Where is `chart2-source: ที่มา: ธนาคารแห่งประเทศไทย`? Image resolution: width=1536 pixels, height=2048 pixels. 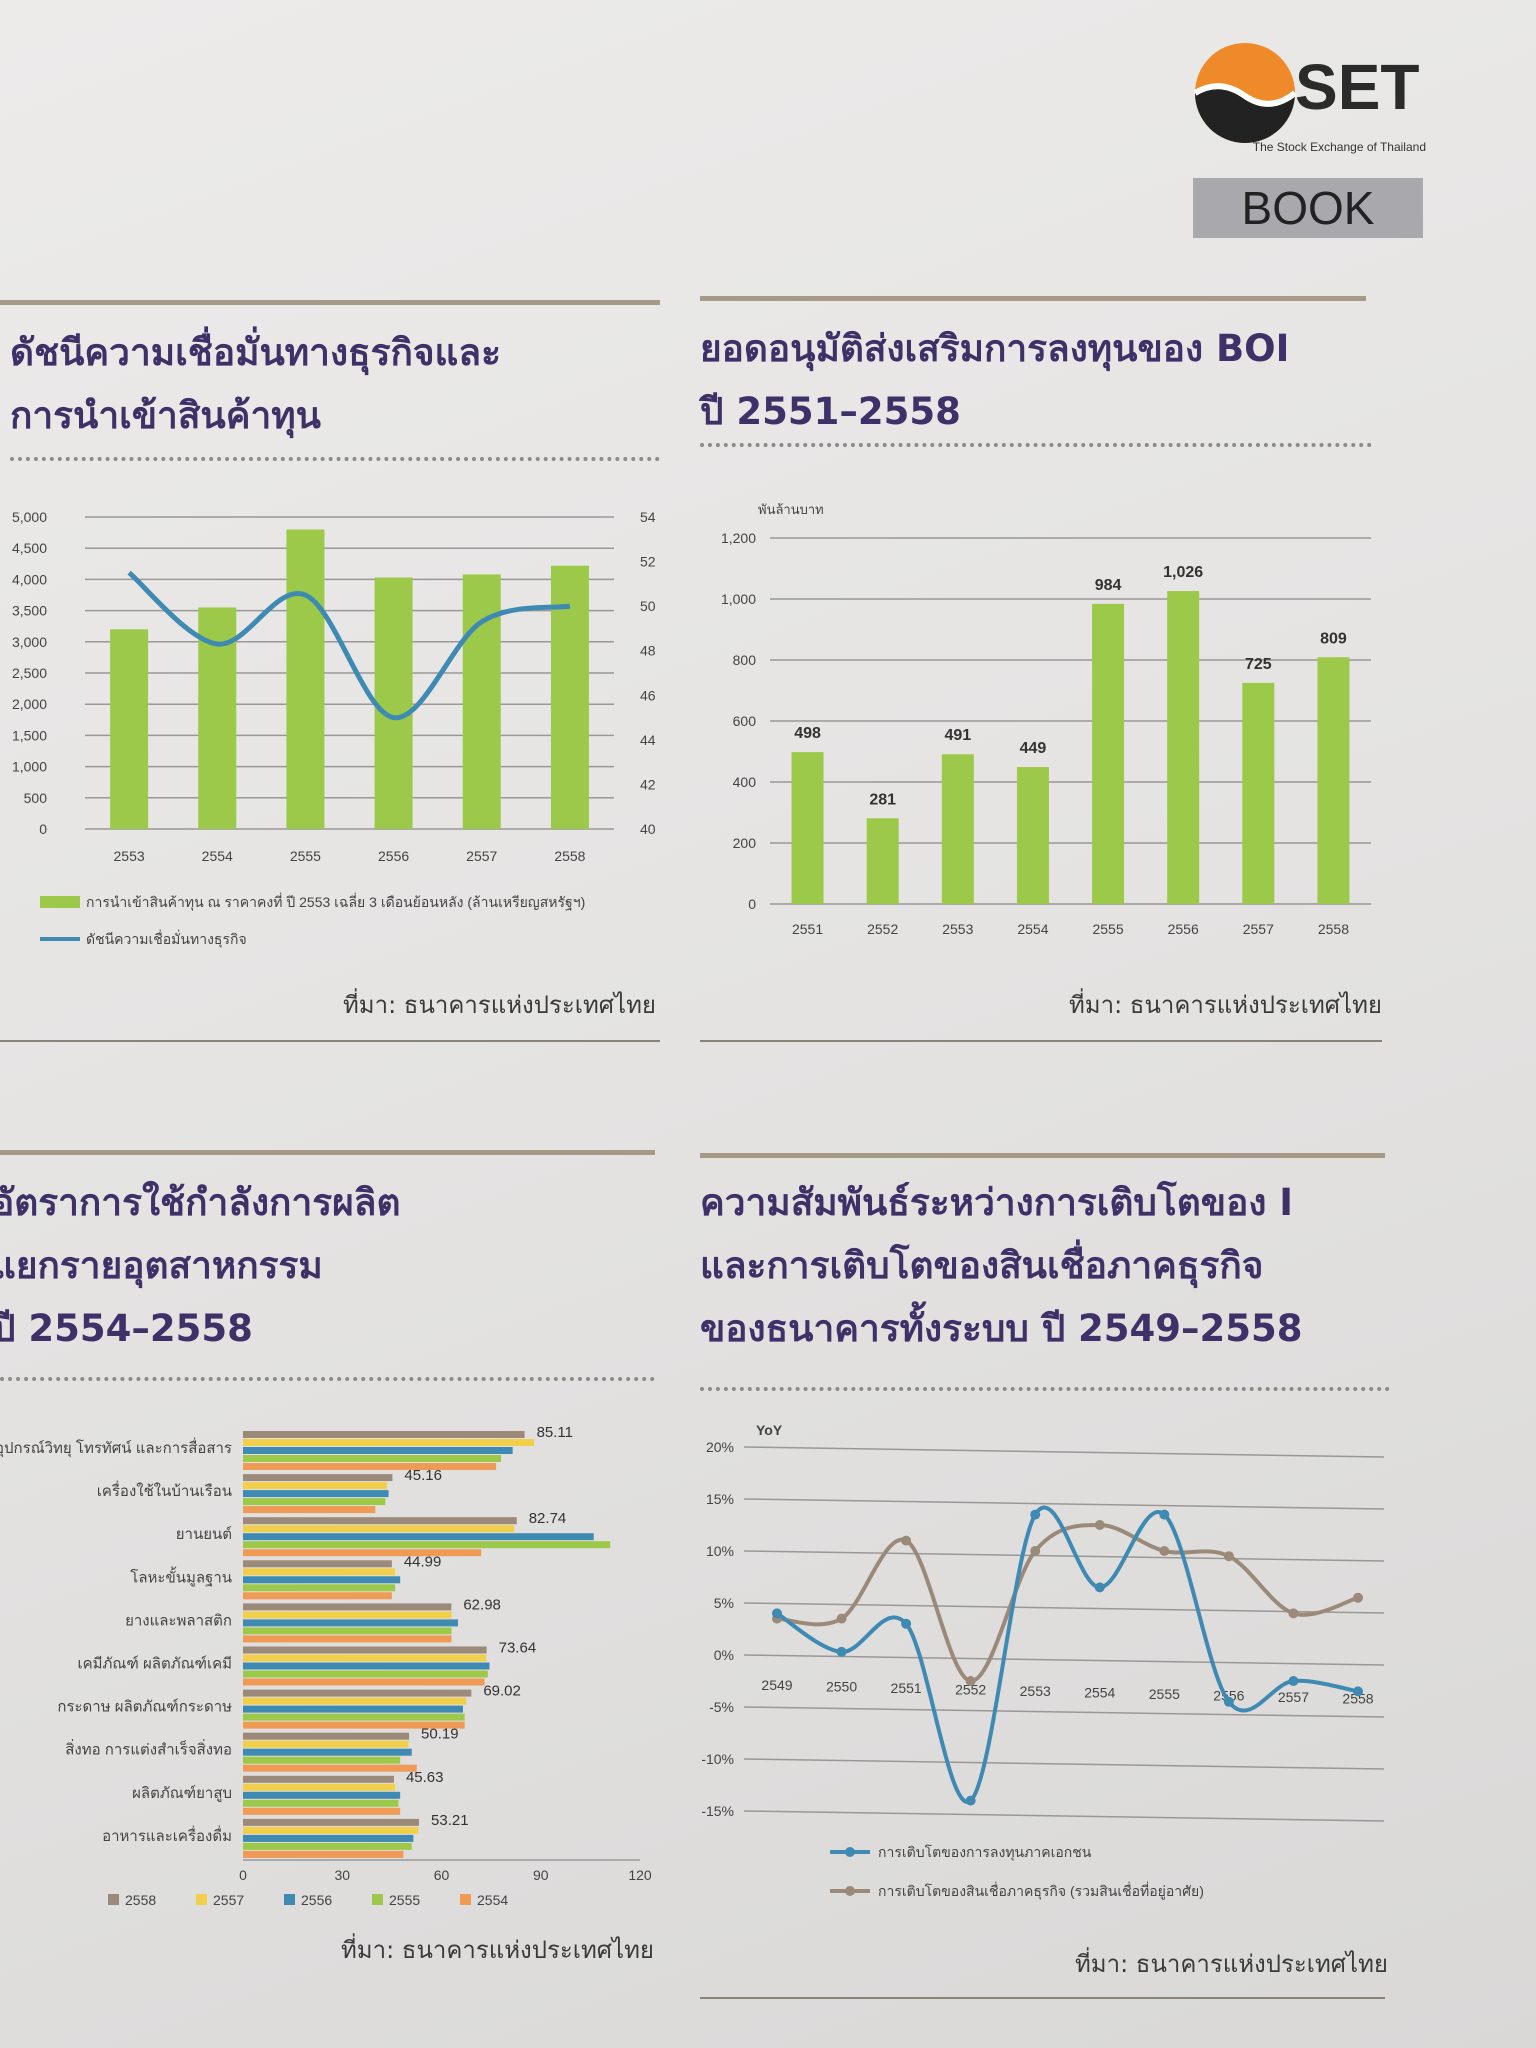
chart2-source: ที่มา: ธนาคารแห่งประเทศไทย is located at coordinates (1225, 1005).